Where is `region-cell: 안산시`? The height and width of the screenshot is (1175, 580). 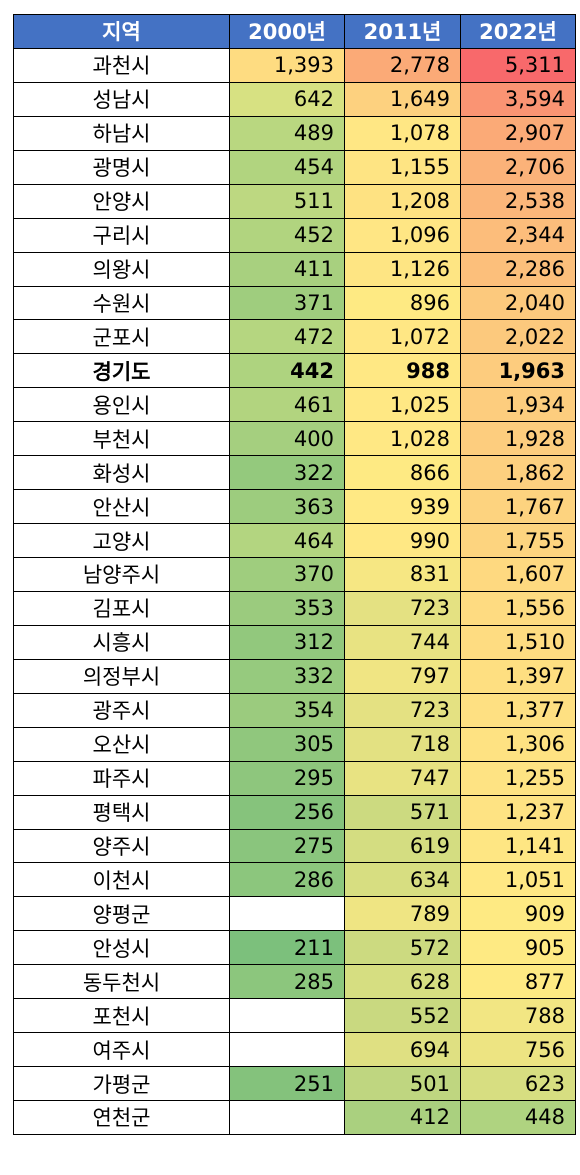
region-cell: 안산시 is located at coordinates (121, 507).